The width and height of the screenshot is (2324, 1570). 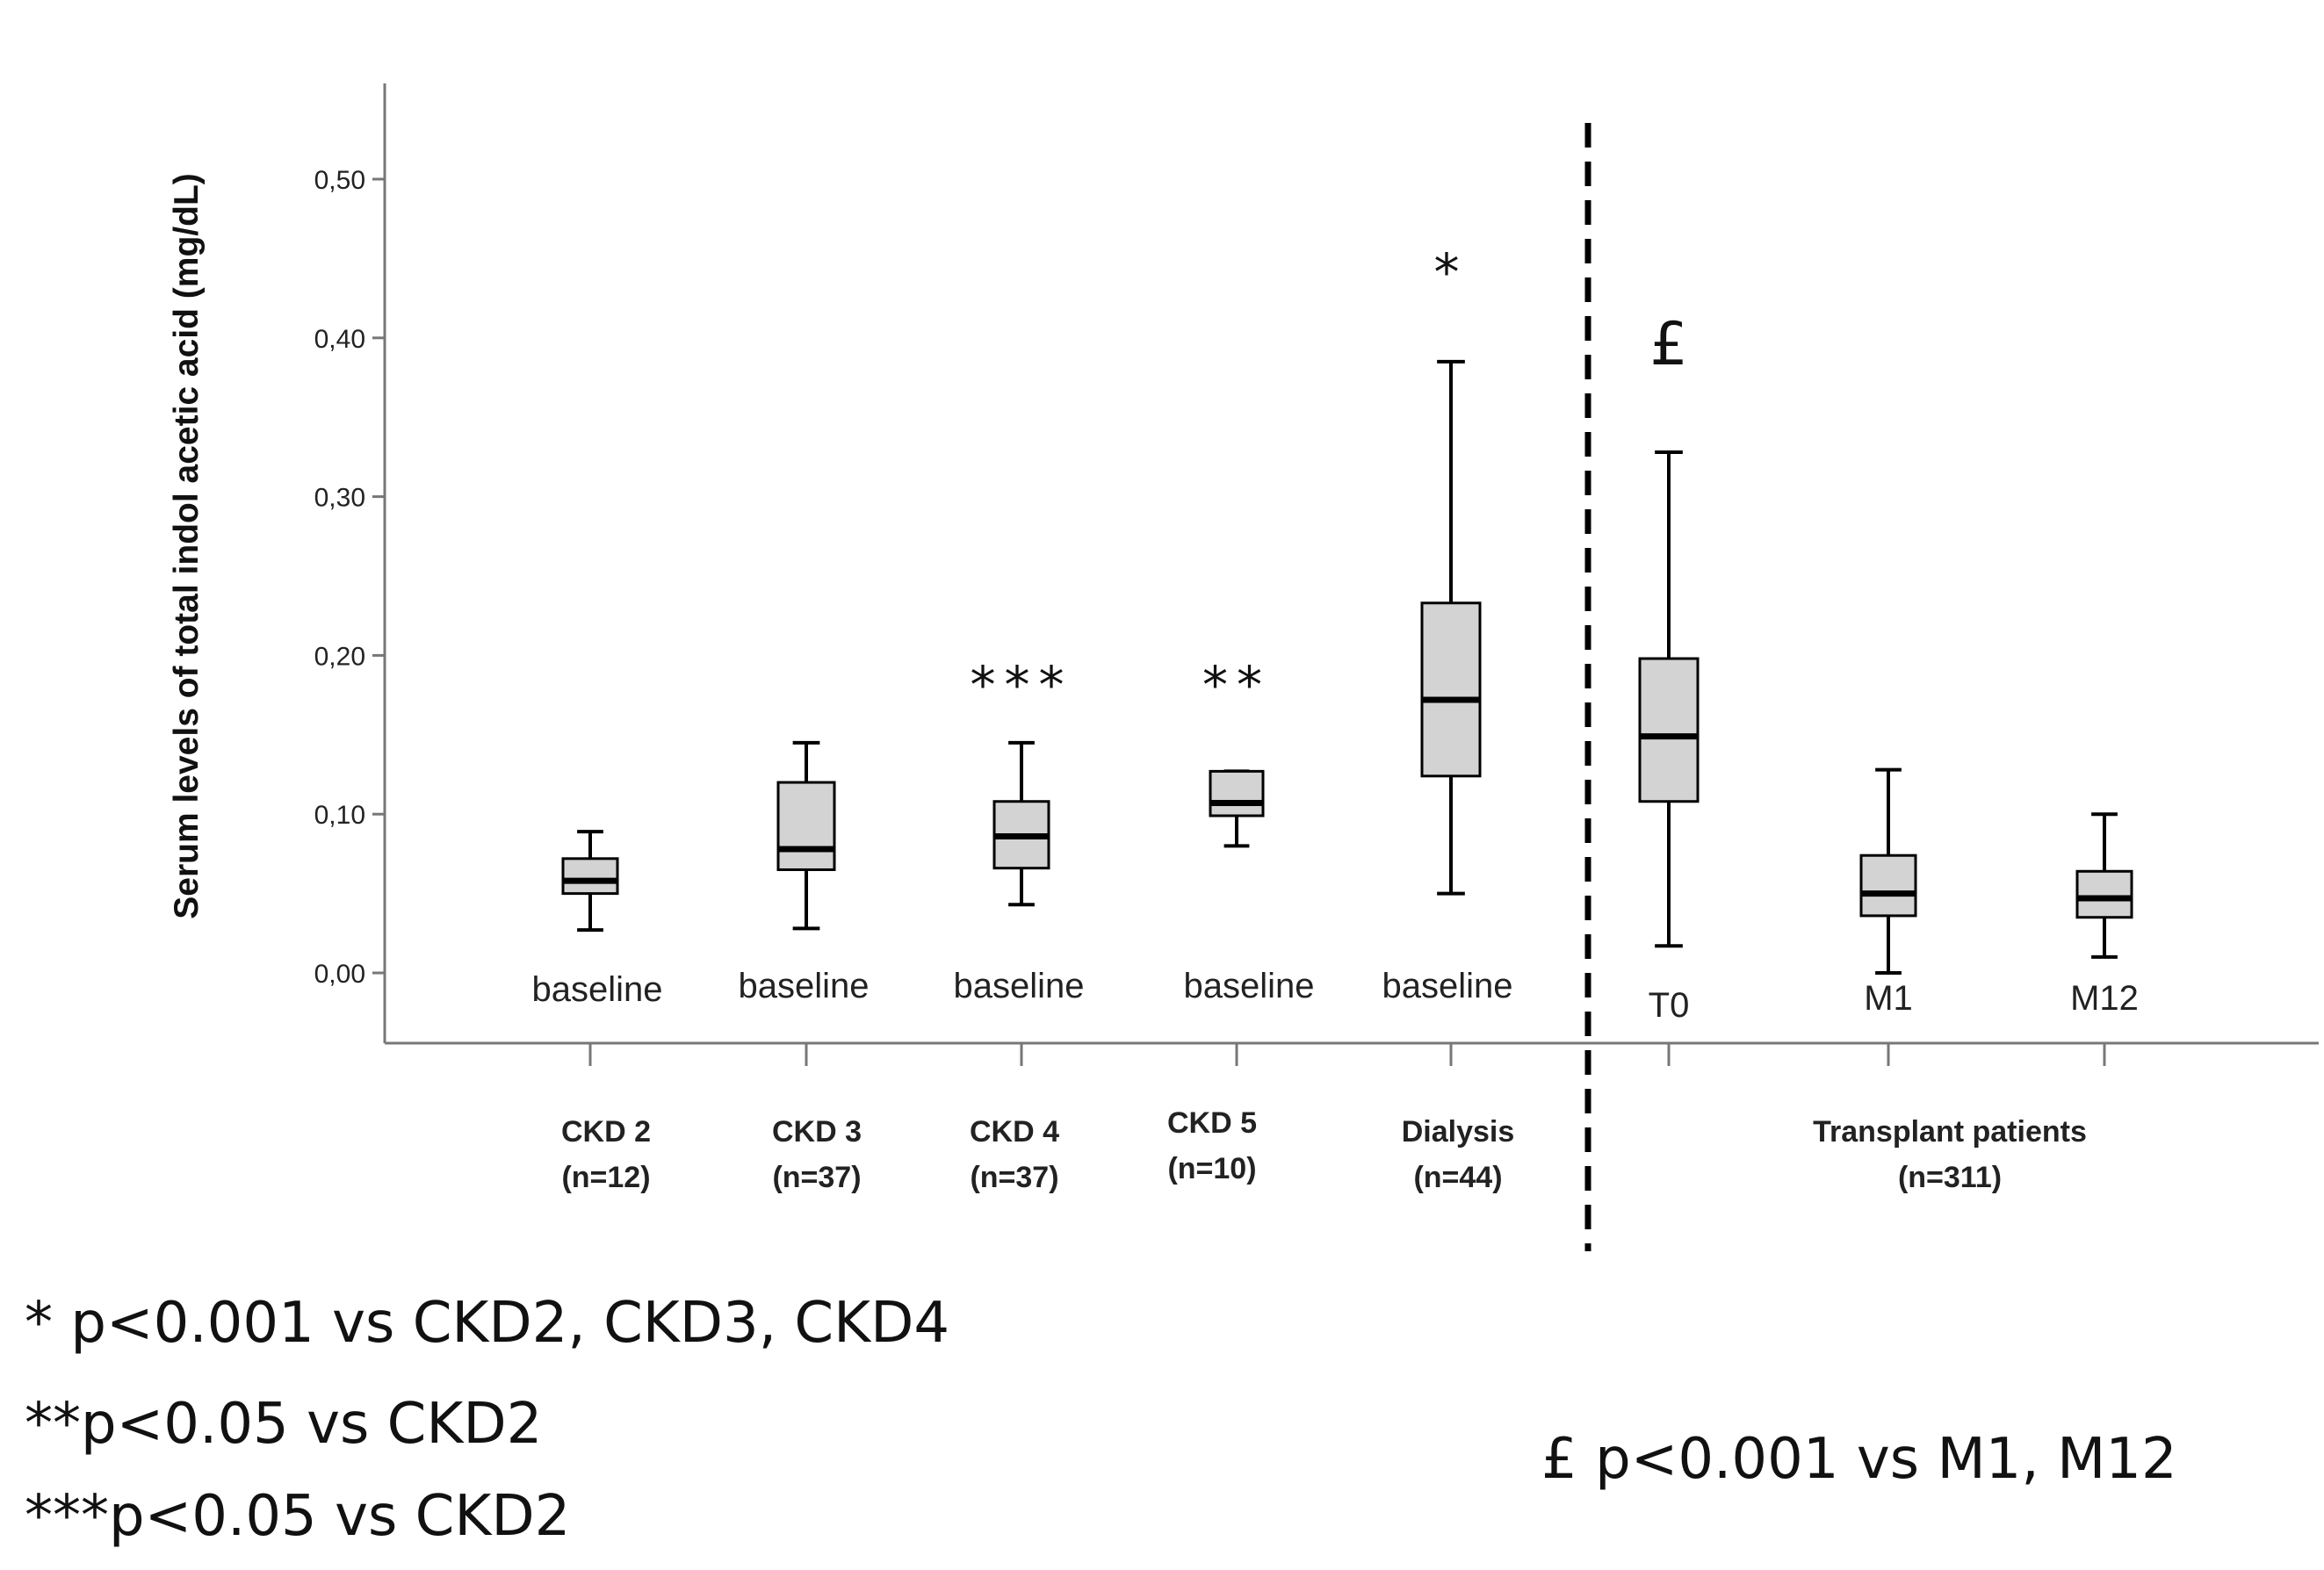 I want to click on group-label-ckd2: CKD 2, so click(x=606, y=1132).